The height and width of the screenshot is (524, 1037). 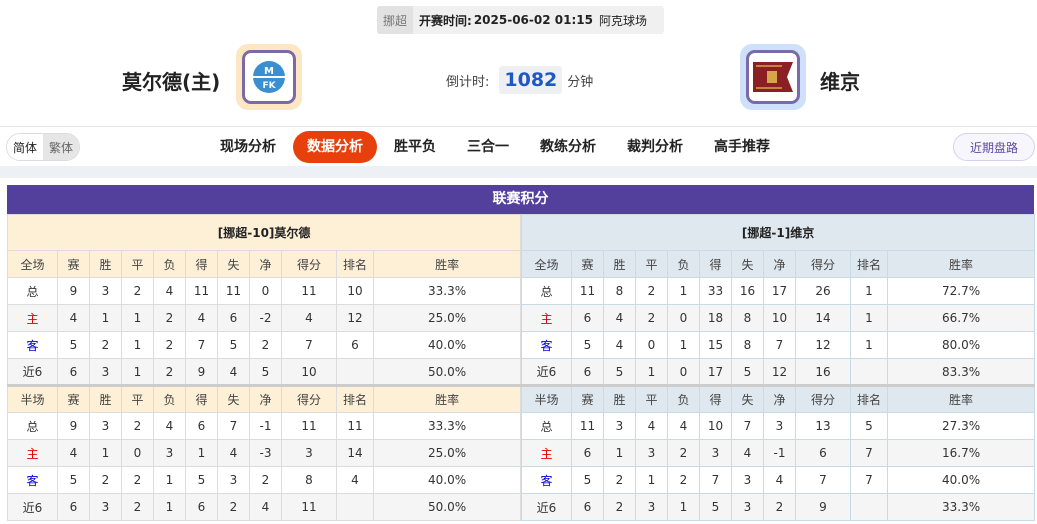 What do you see at coordinates (447, 264) in the screenshot?
I see `column-header: 胜率` at bounding box center [447, 264].